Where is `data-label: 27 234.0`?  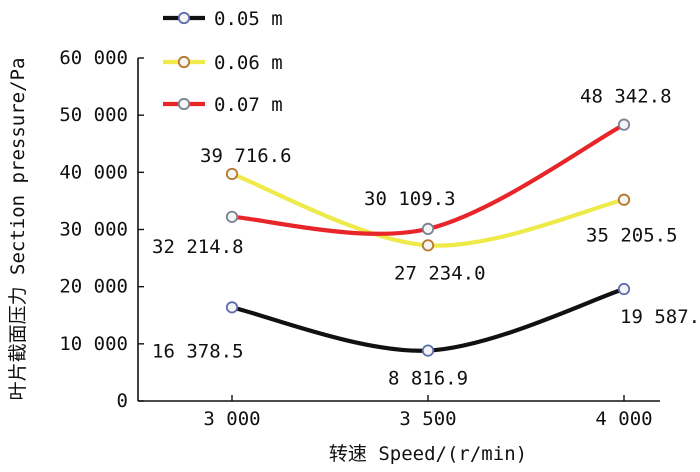
data-label: 27 234.0 is located at coordinates (440, 273).